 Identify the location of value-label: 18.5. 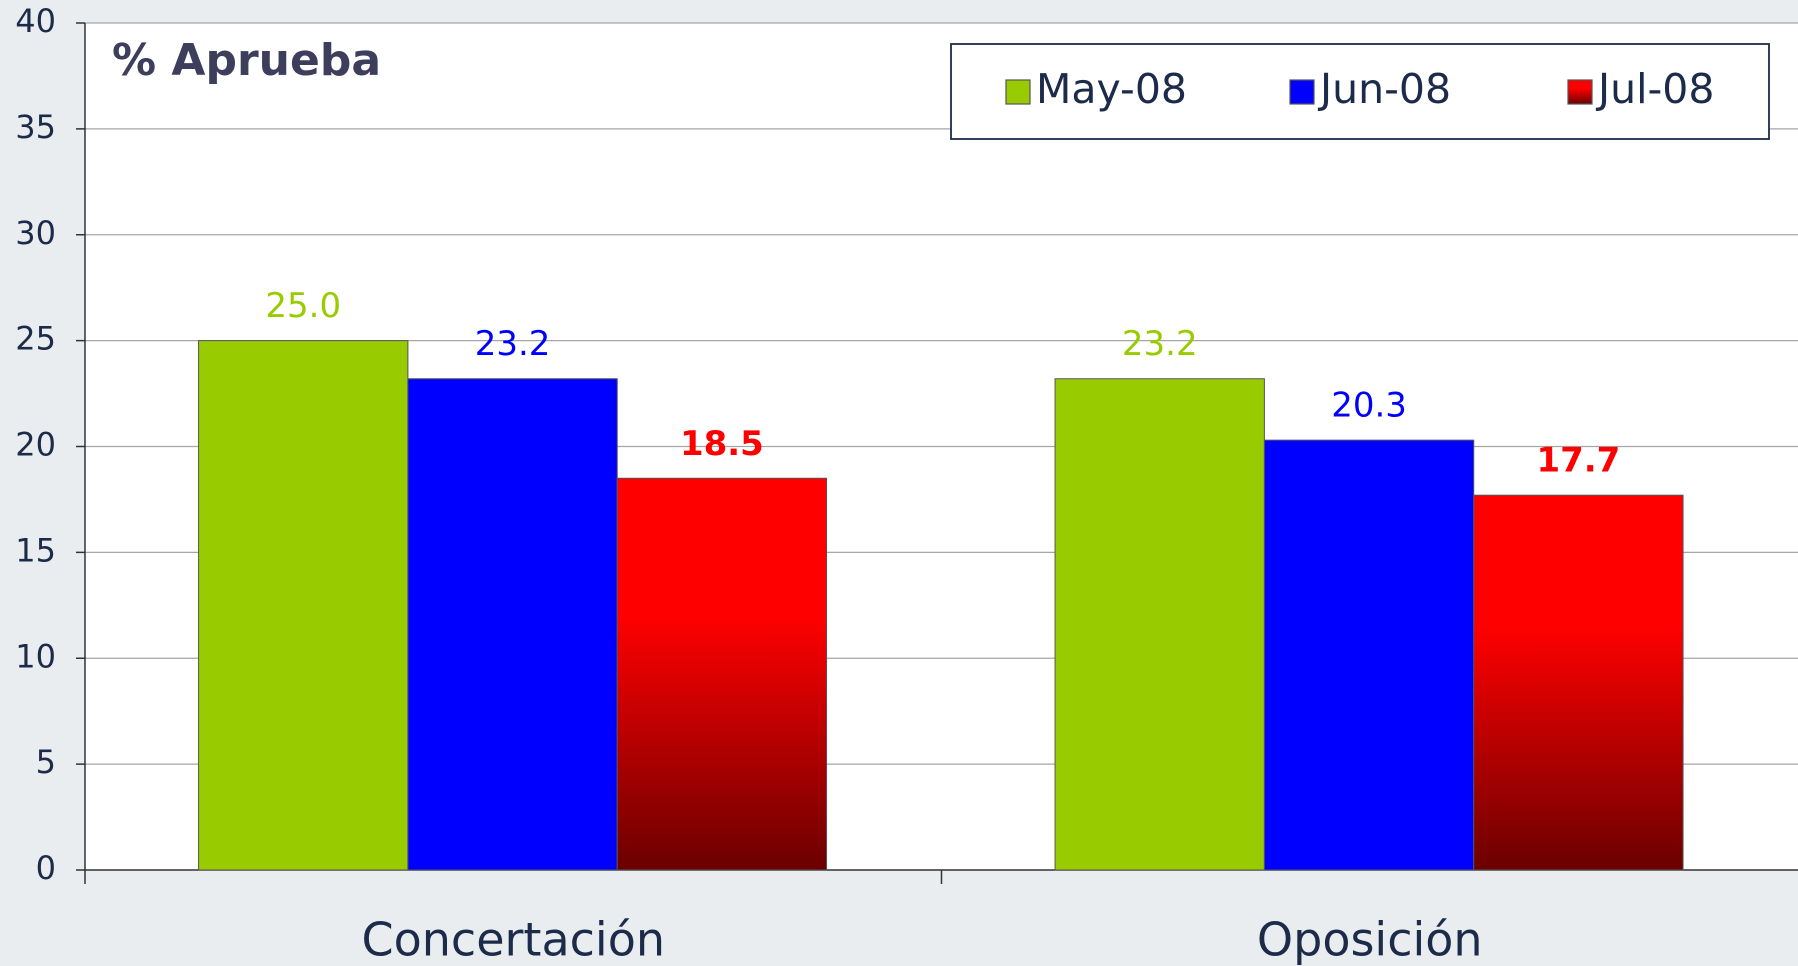
(722, 444).